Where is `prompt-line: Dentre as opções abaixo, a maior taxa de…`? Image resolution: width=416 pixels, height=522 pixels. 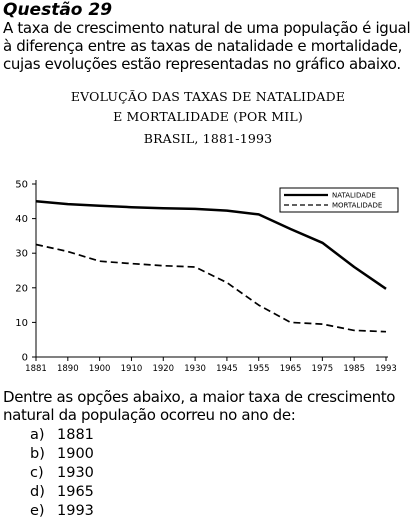
prompt-line: Dentre as opções abaixo, a maior taxa de… is located at coordinates (199, 397).